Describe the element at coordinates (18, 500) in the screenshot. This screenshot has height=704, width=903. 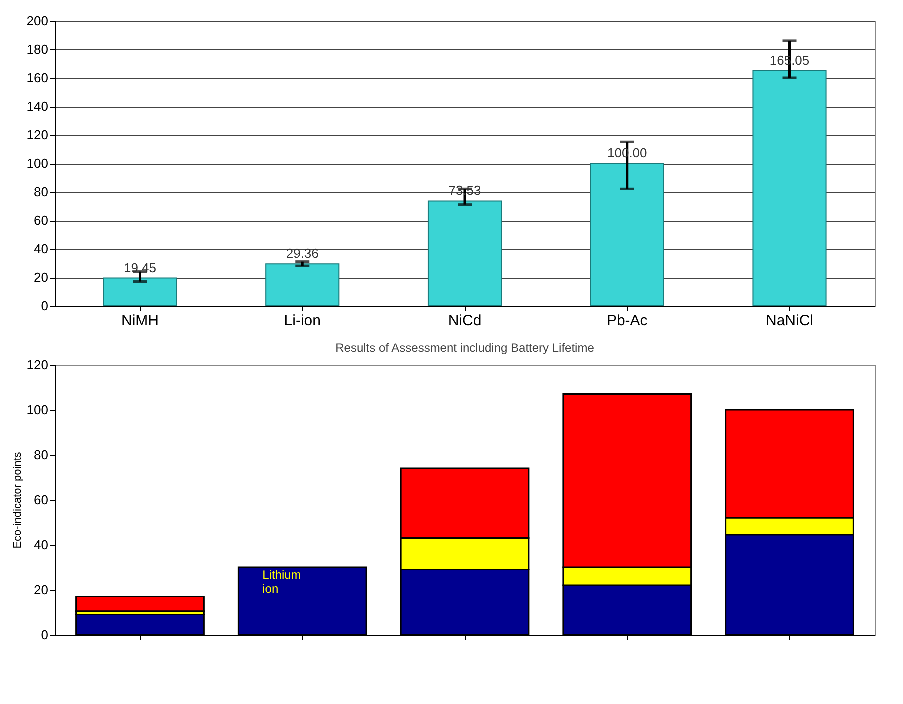
I see `y-axis-title: Eco-indicator points` at that location.